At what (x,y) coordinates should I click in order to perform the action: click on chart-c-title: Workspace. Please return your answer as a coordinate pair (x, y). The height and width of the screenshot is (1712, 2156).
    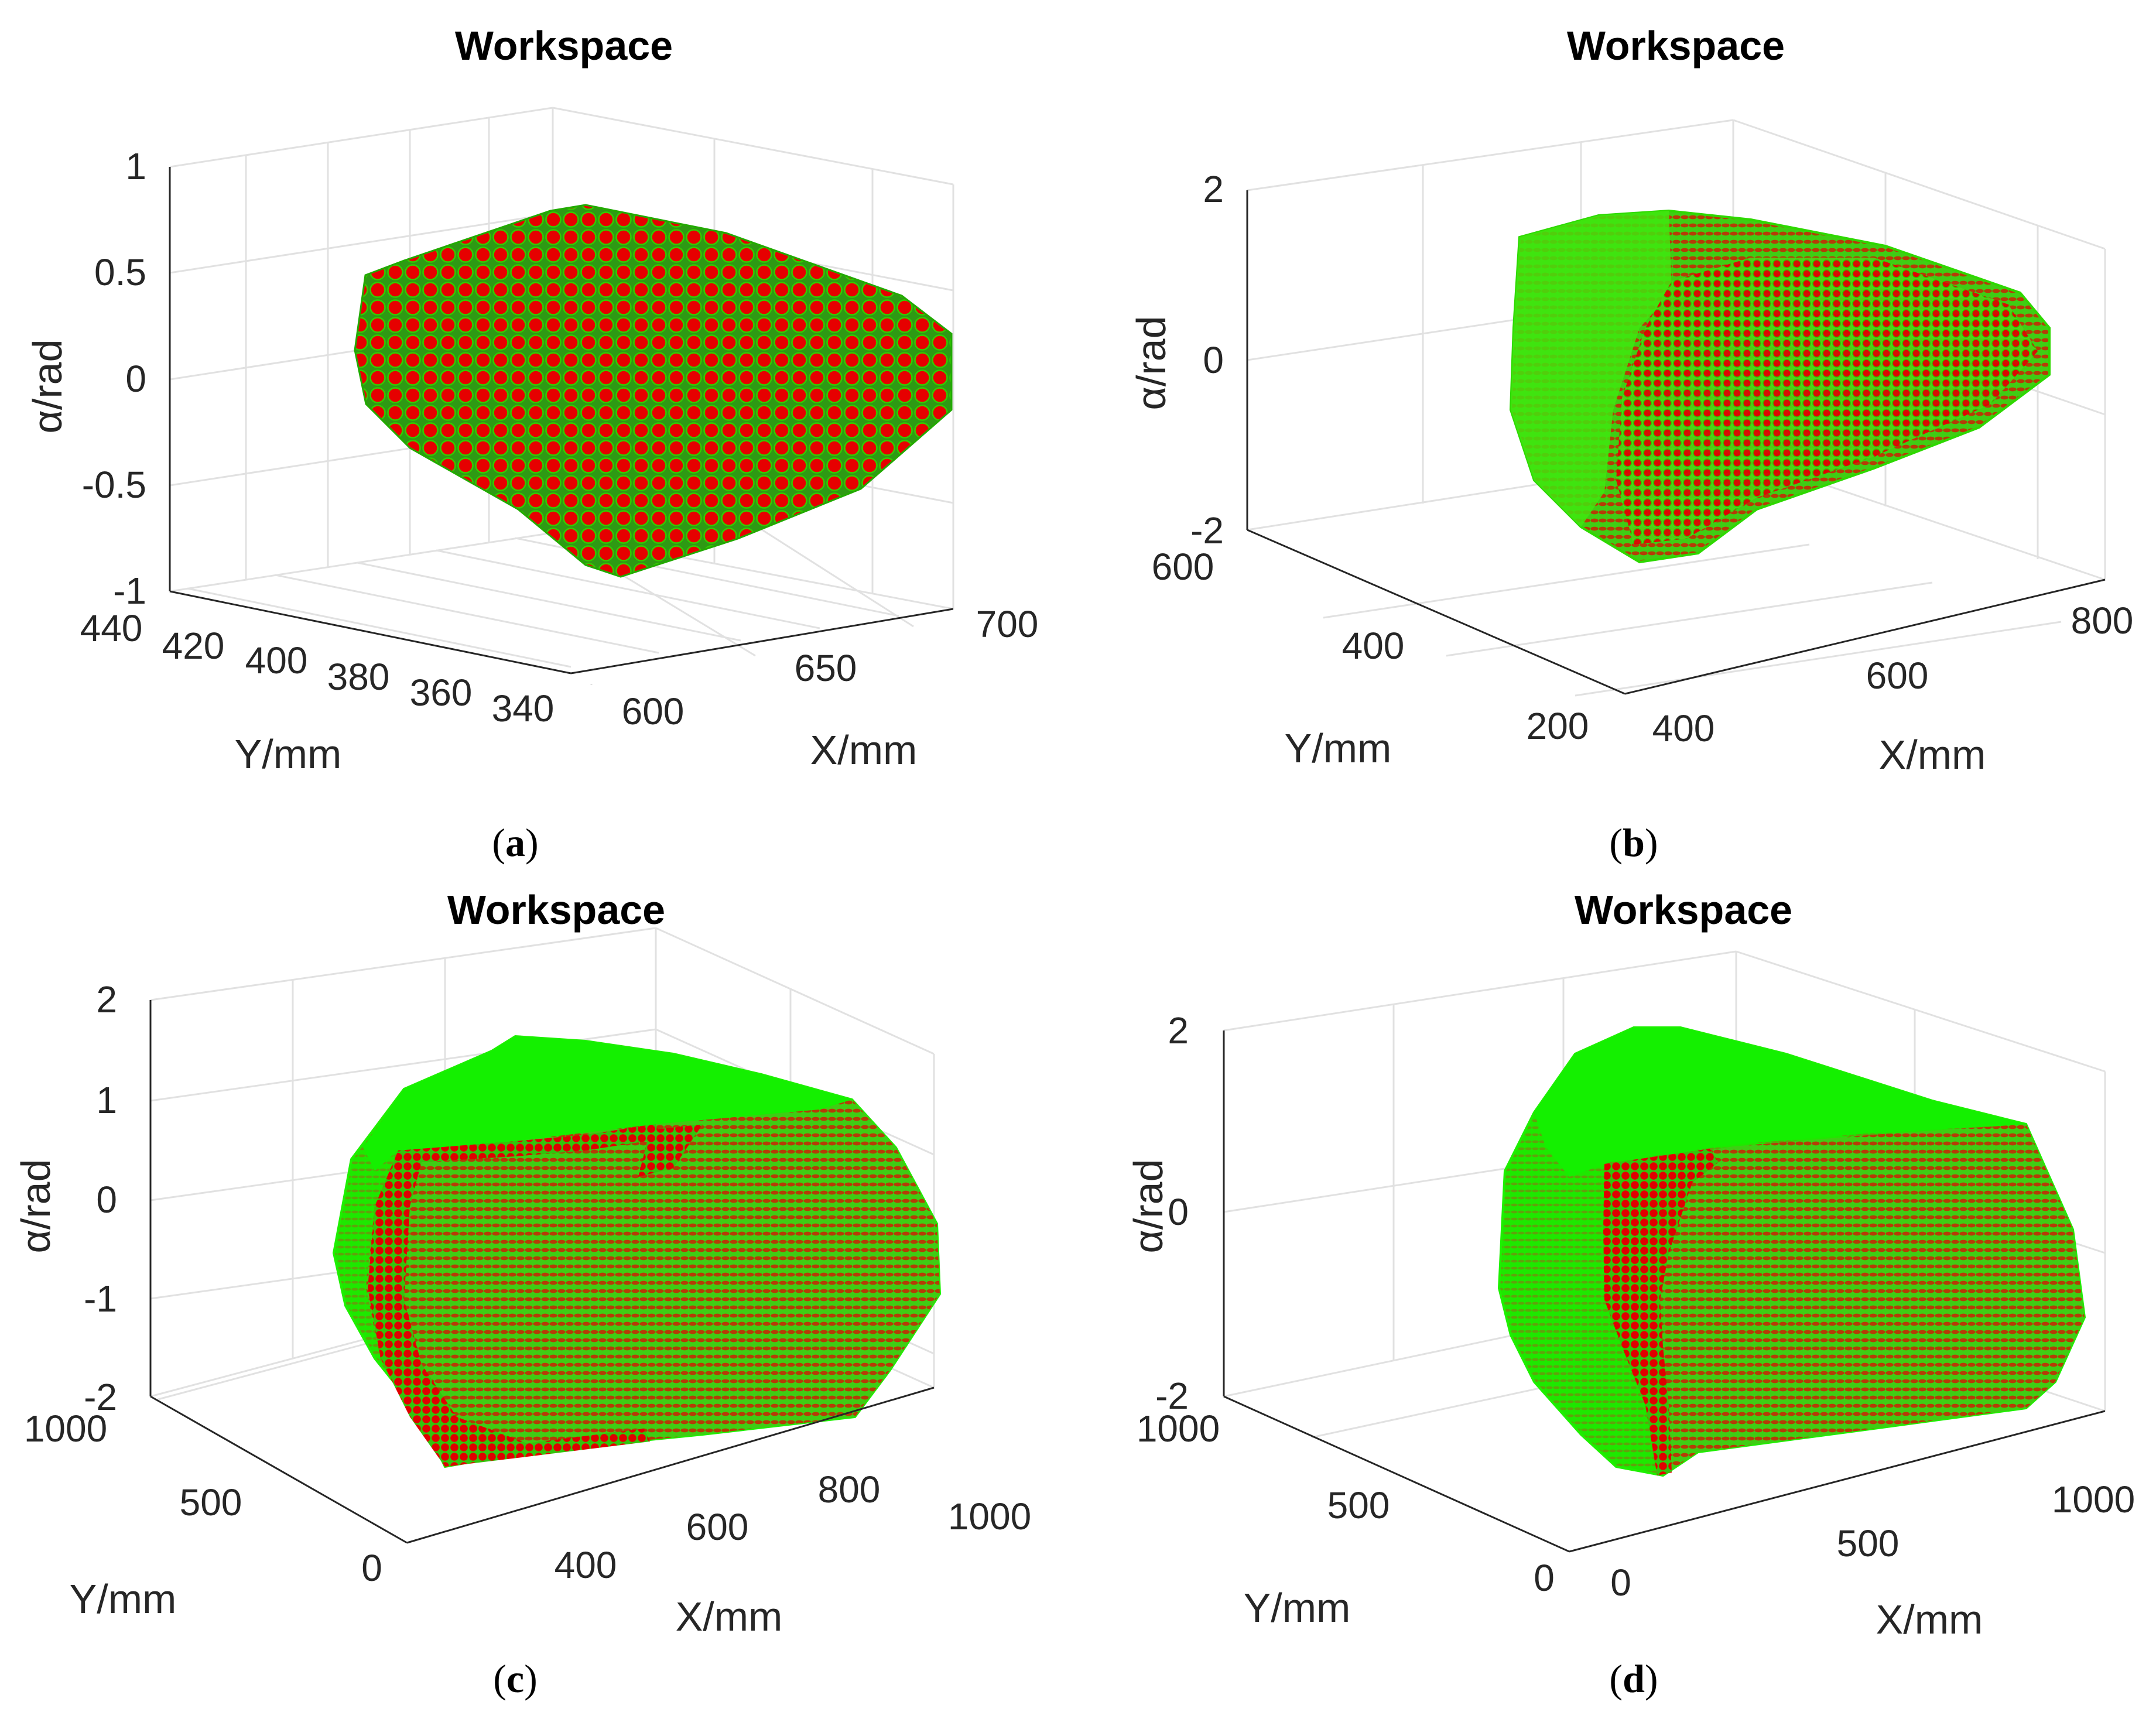
    Looking at the image, I should click on (556, 910).